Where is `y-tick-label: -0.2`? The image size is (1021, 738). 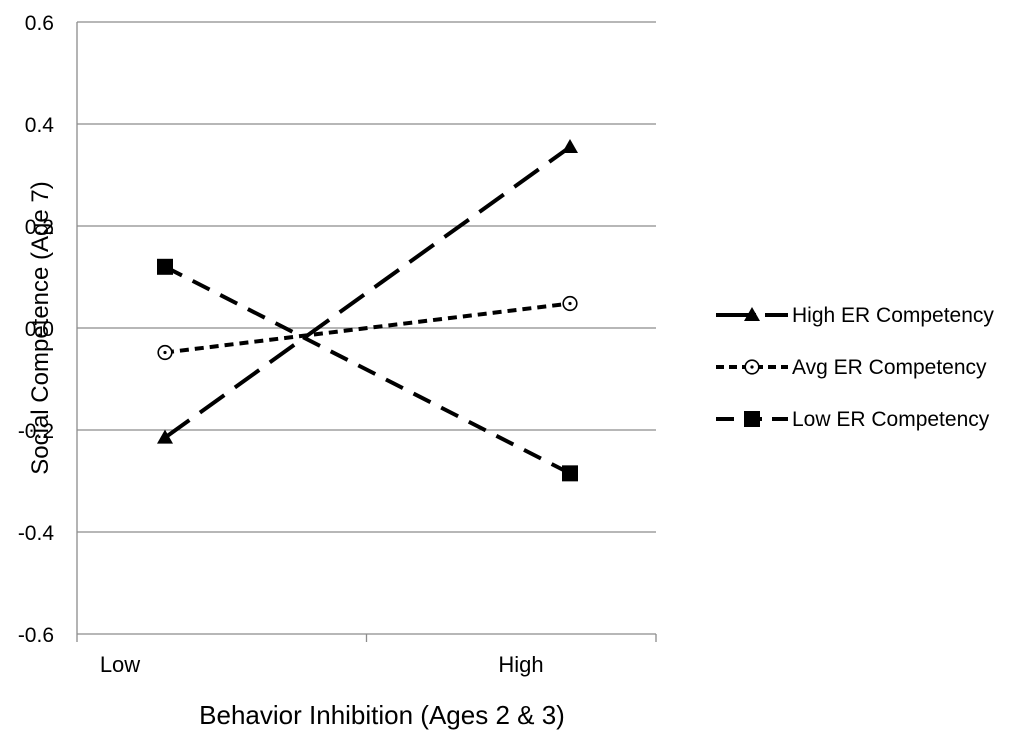 y-tick-label: -0.2 is located at coordinates (36, 431).